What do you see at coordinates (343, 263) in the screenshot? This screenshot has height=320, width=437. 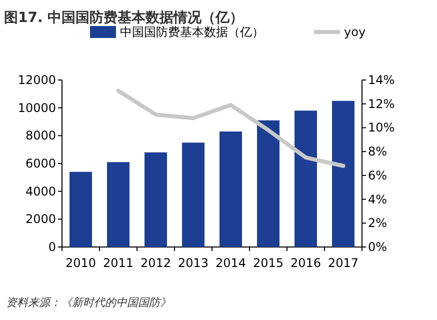 I see `x-tick-label: 2017` at bounding box center [343, 263].